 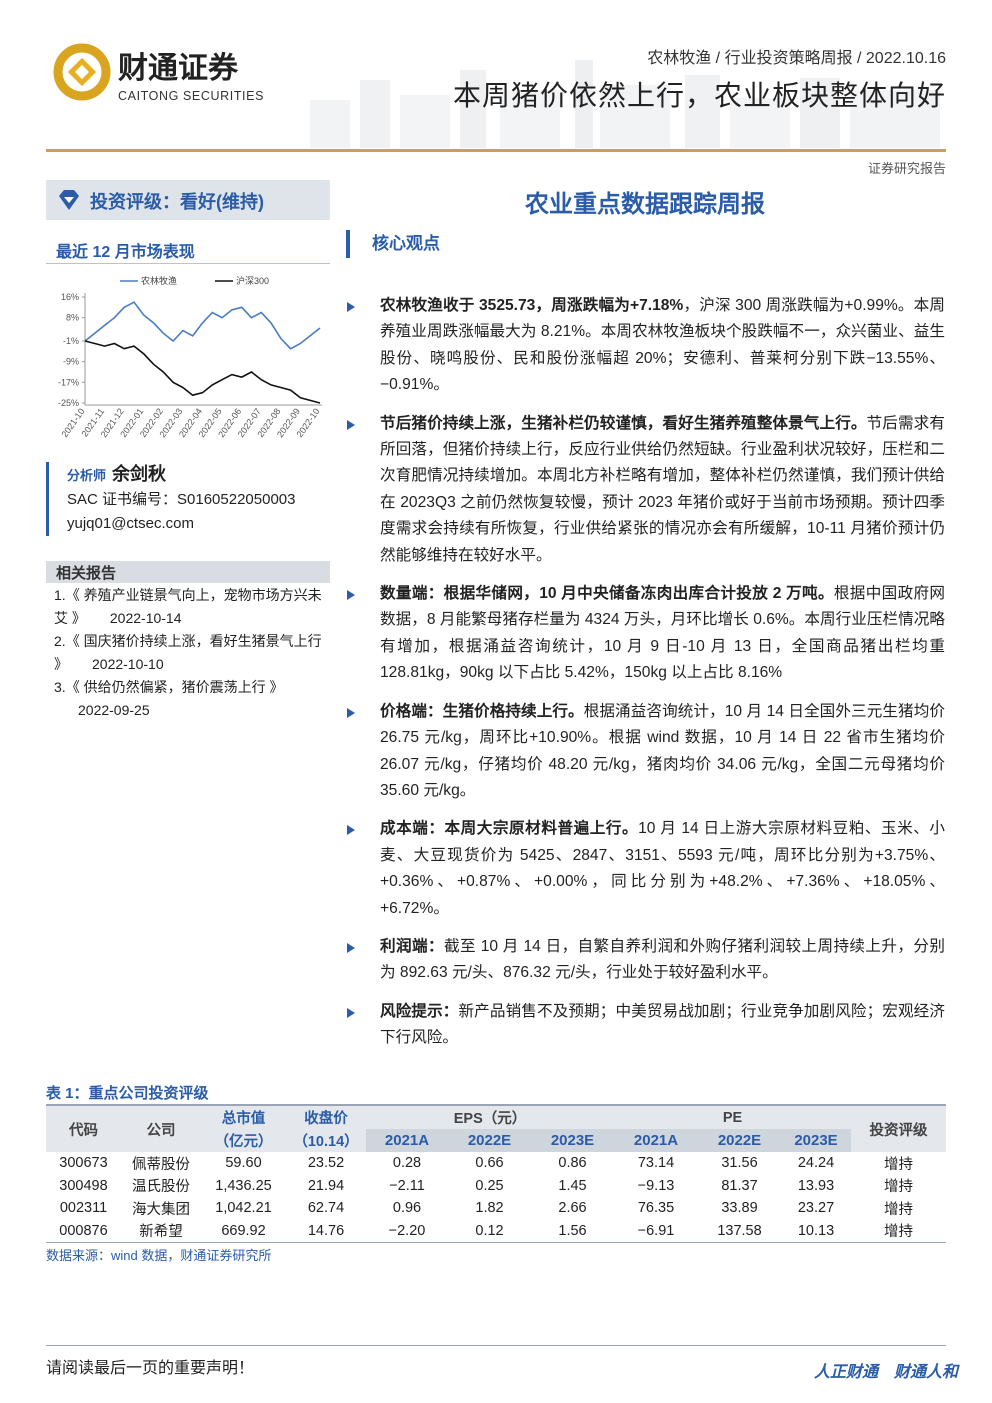 What do you see at coordinates (656, 1185) in the screenshot?
I see `table-cell: −9.13` at bounding box center [656, 1185].